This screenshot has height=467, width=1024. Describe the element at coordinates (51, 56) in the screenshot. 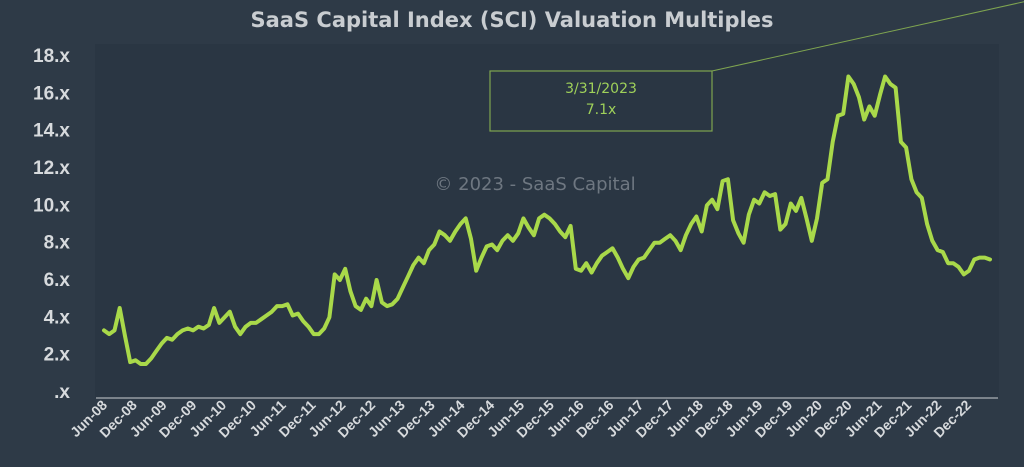

I see `y-tick-label: 18.x` at that location.